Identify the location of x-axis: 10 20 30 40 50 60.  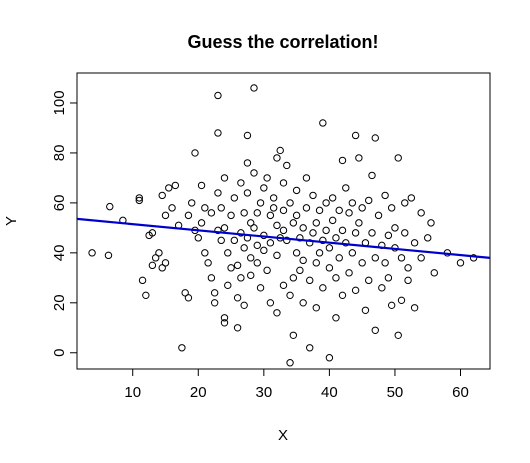
(296, 384).